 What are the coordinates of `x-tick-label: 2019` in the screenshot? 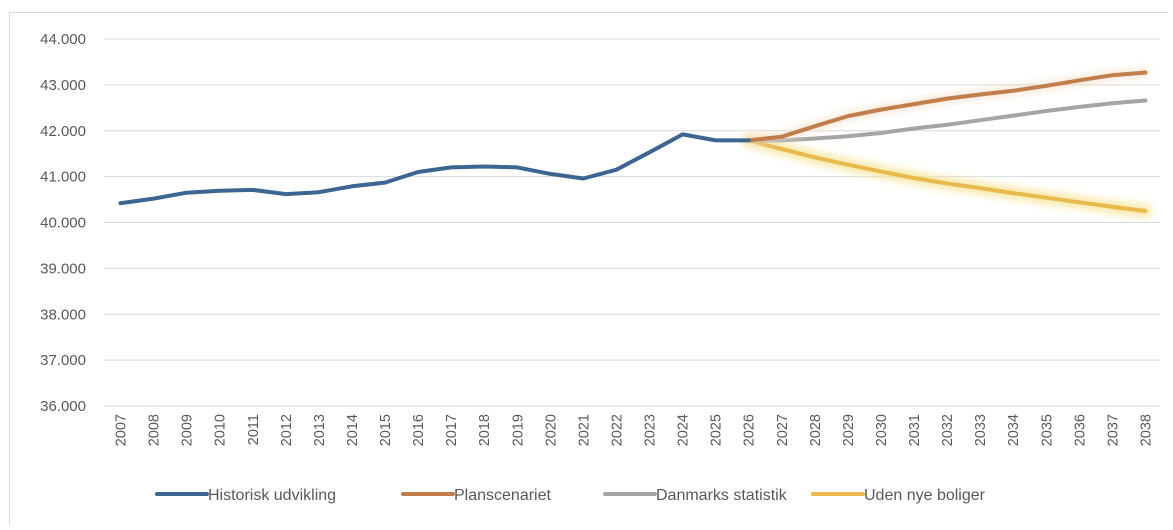 It's located at (518, 430).